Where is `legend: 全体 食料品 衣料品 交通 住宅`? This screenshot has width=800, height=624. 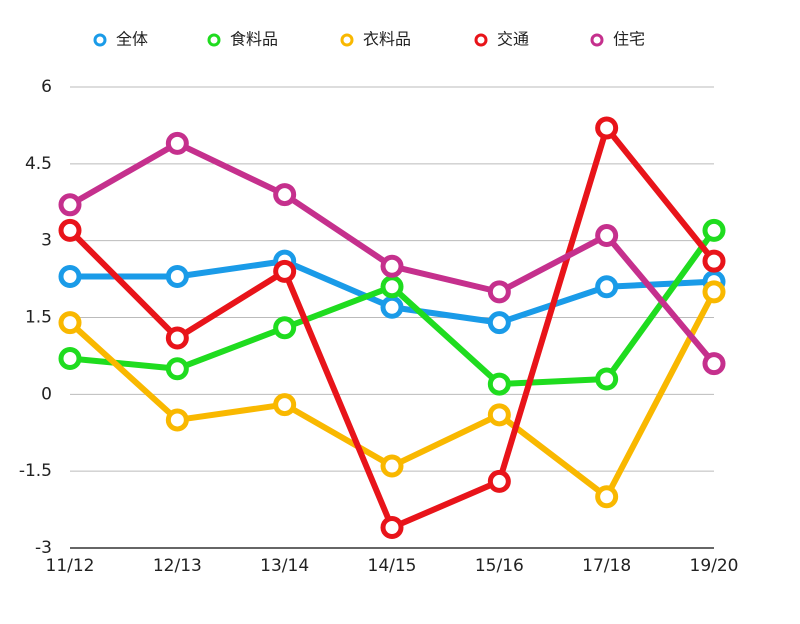 legend: 全体 食料品 衣料品 交通 住宅 is located at coordinates (369, 39).